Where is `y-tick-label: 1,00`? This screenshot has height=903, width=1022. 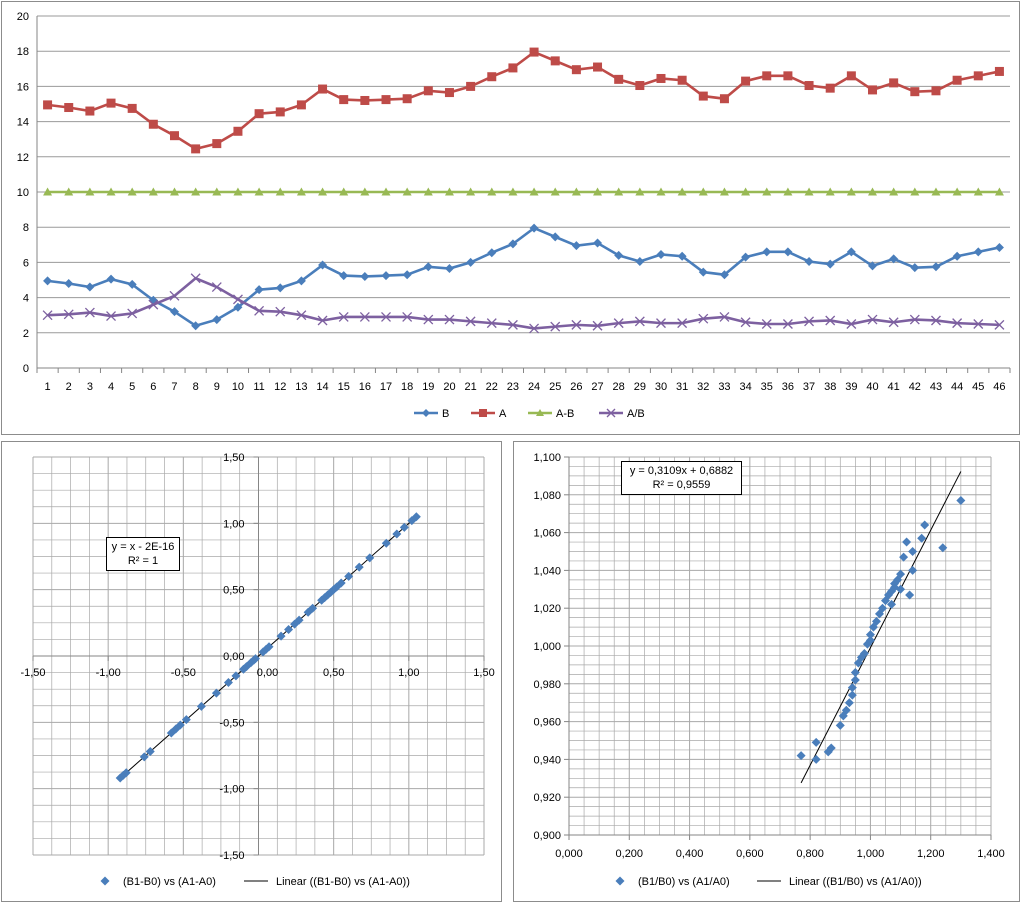
y-tick-label: 1,00 is located at coordinates (233, 524).